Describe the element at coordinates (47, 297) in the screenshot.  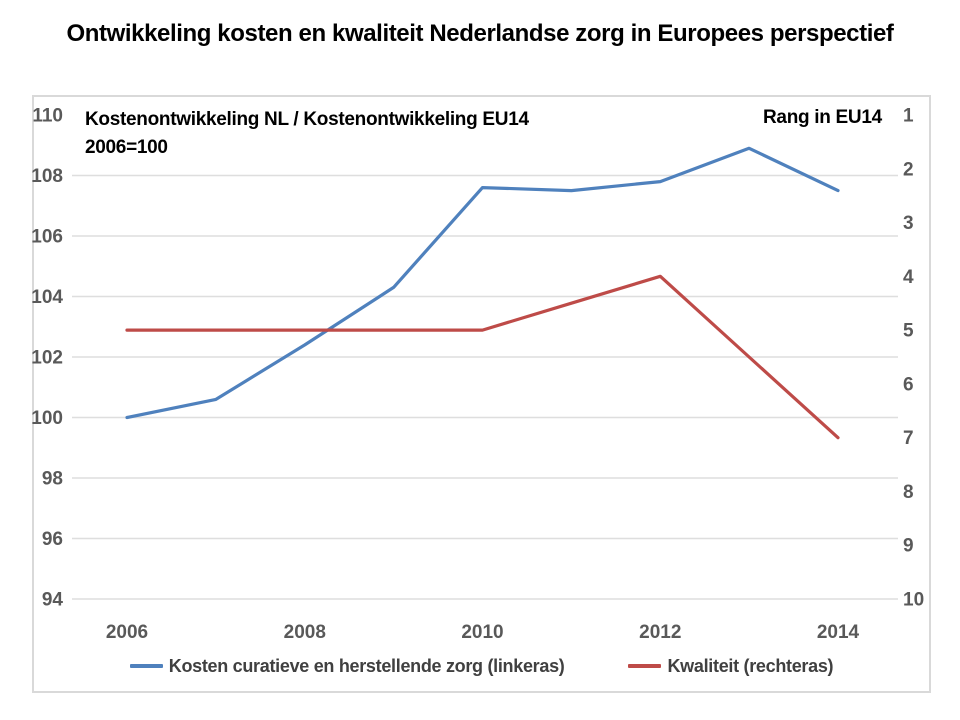
I see `y-axis-left-tick-label: 104` at that location.